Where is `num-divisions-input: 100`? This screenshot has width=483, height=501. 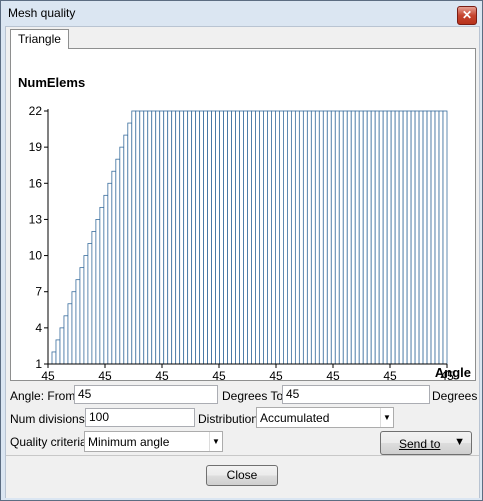 num-divisions-input: 100 is located at coordinates (140, 417).